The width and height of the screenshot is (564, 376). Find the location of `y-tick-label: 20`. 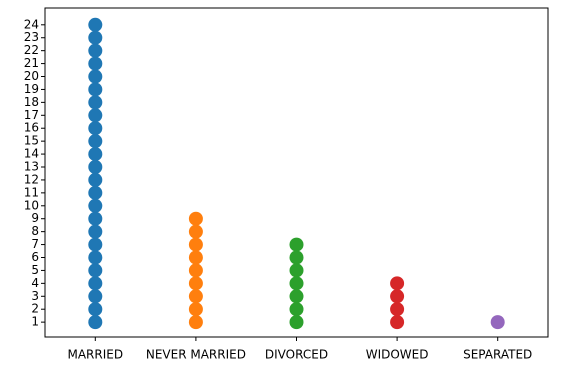

y-tick-label: 20 is located at coordinates (31, 76).